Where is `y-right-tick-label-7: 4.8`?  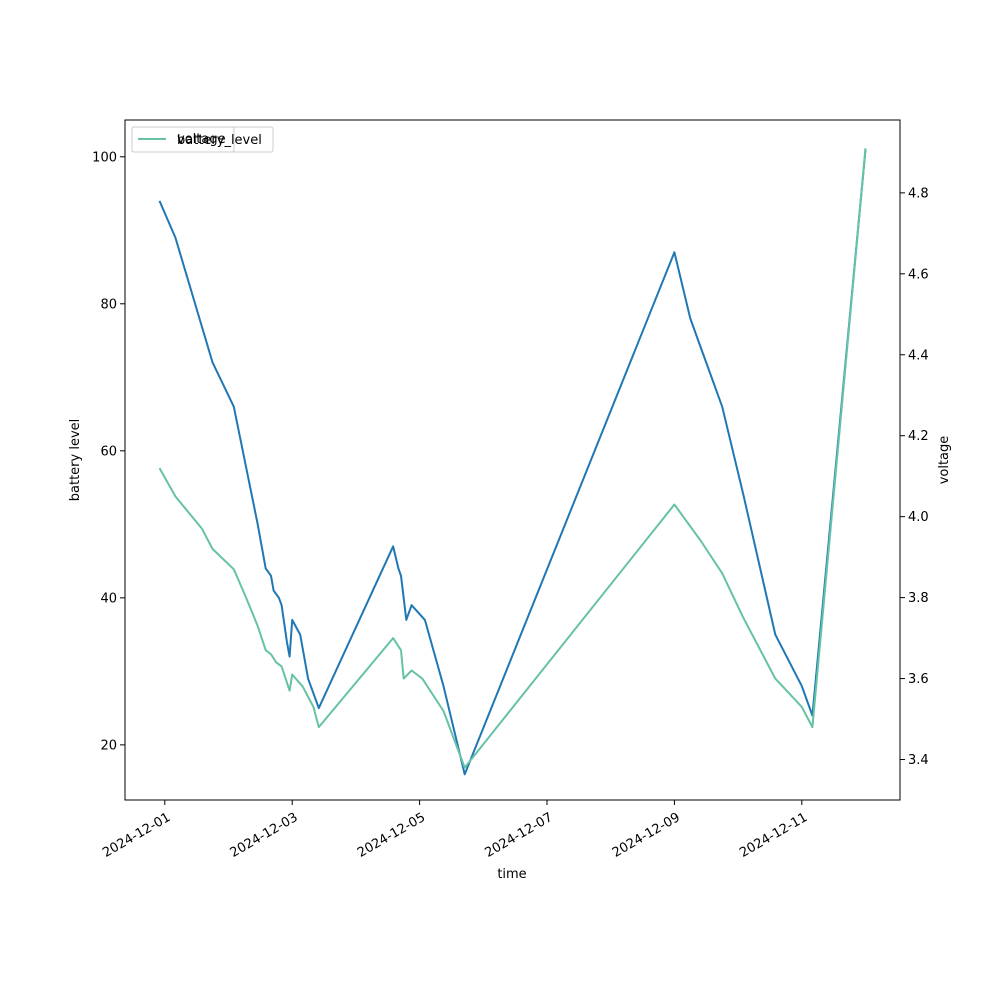 y-right-tick-label-7: 4.8 is located at coordinates (918, 193).